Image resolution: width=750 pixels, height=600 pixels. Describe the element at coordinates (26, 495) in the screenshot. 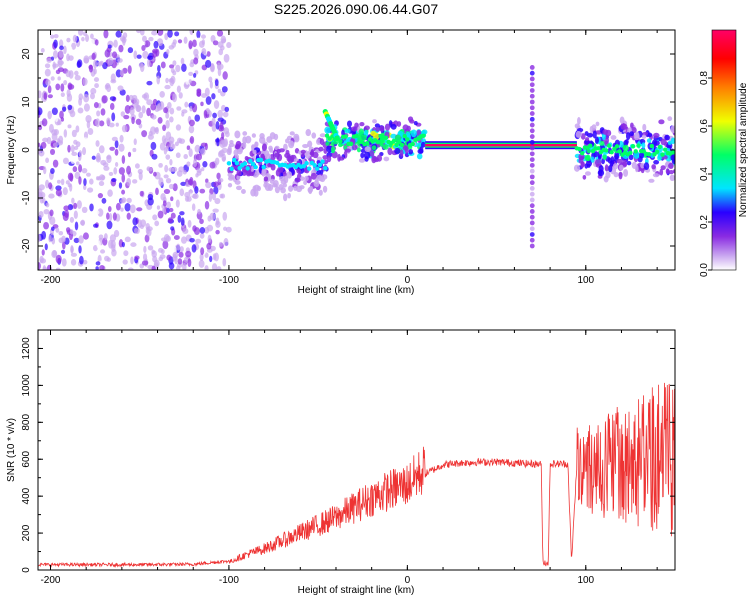

I see `y-tick-label: 400` at that location.